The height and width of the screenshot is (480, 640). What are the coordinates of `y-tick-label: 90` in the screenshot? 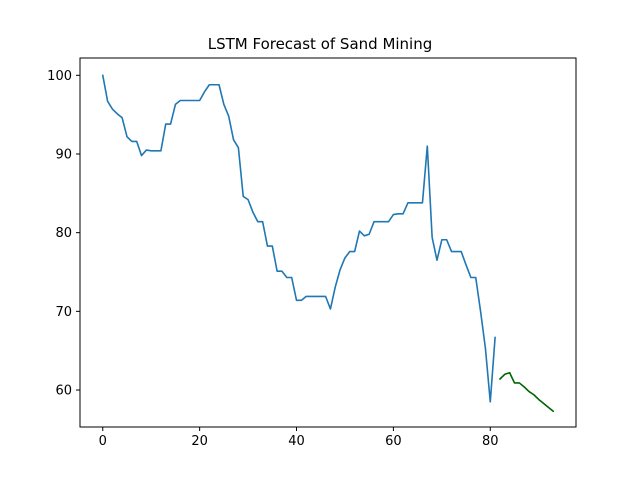 It's located at (63, 154).